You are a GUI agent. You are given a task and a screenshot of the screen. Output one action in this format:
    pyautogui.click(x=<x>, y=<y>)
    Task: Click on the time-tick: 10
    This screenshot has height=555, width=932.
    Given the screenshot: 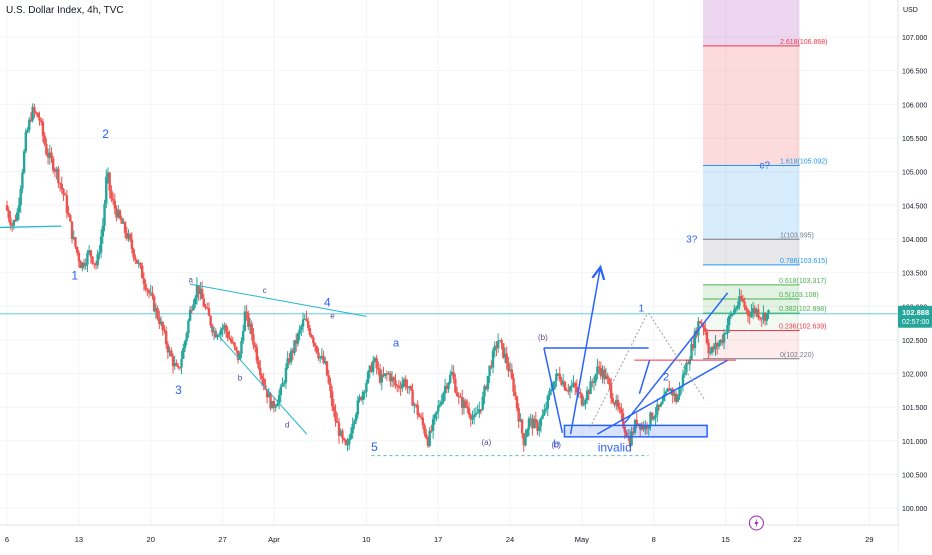 What is the action you would take?
    pyautogui.click(x=366, y=539)
    